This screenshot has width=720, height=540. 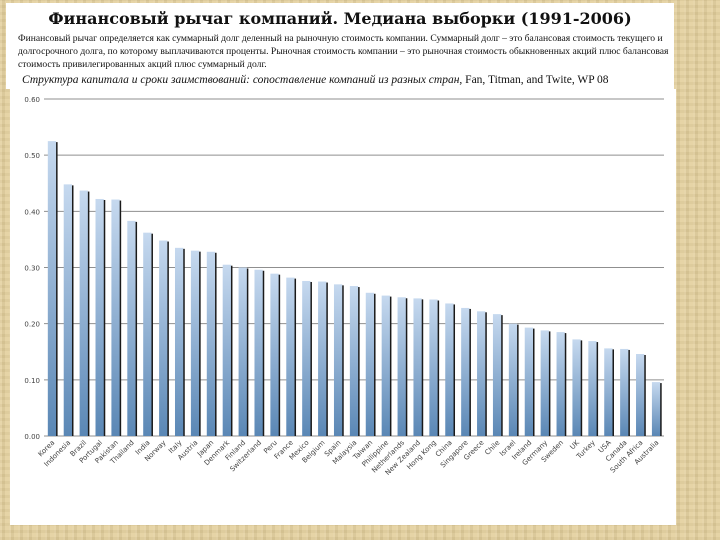 What do you see at coordinates (32, 156) in the screenshot?
I see `y-tick-label: 0.50` at bounding box center [32, 156].